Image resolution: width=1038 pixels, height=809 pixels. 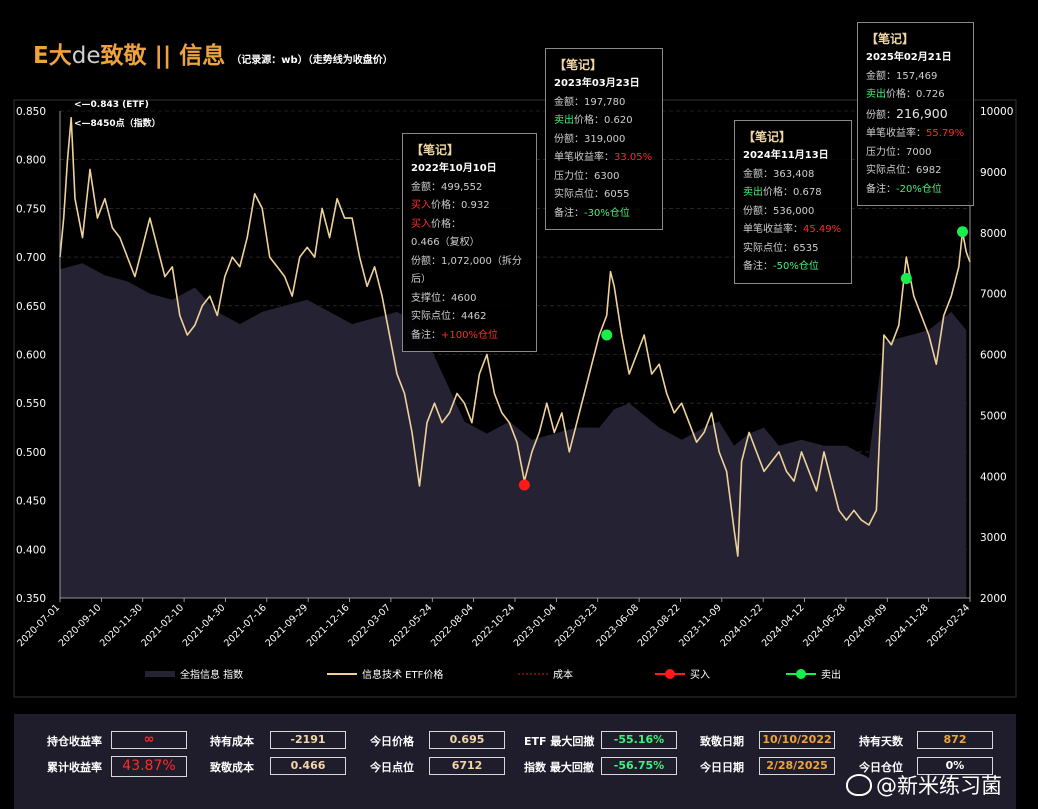 I want to click on y-left-tick-label: 0.750, so click(x=31, y=209).